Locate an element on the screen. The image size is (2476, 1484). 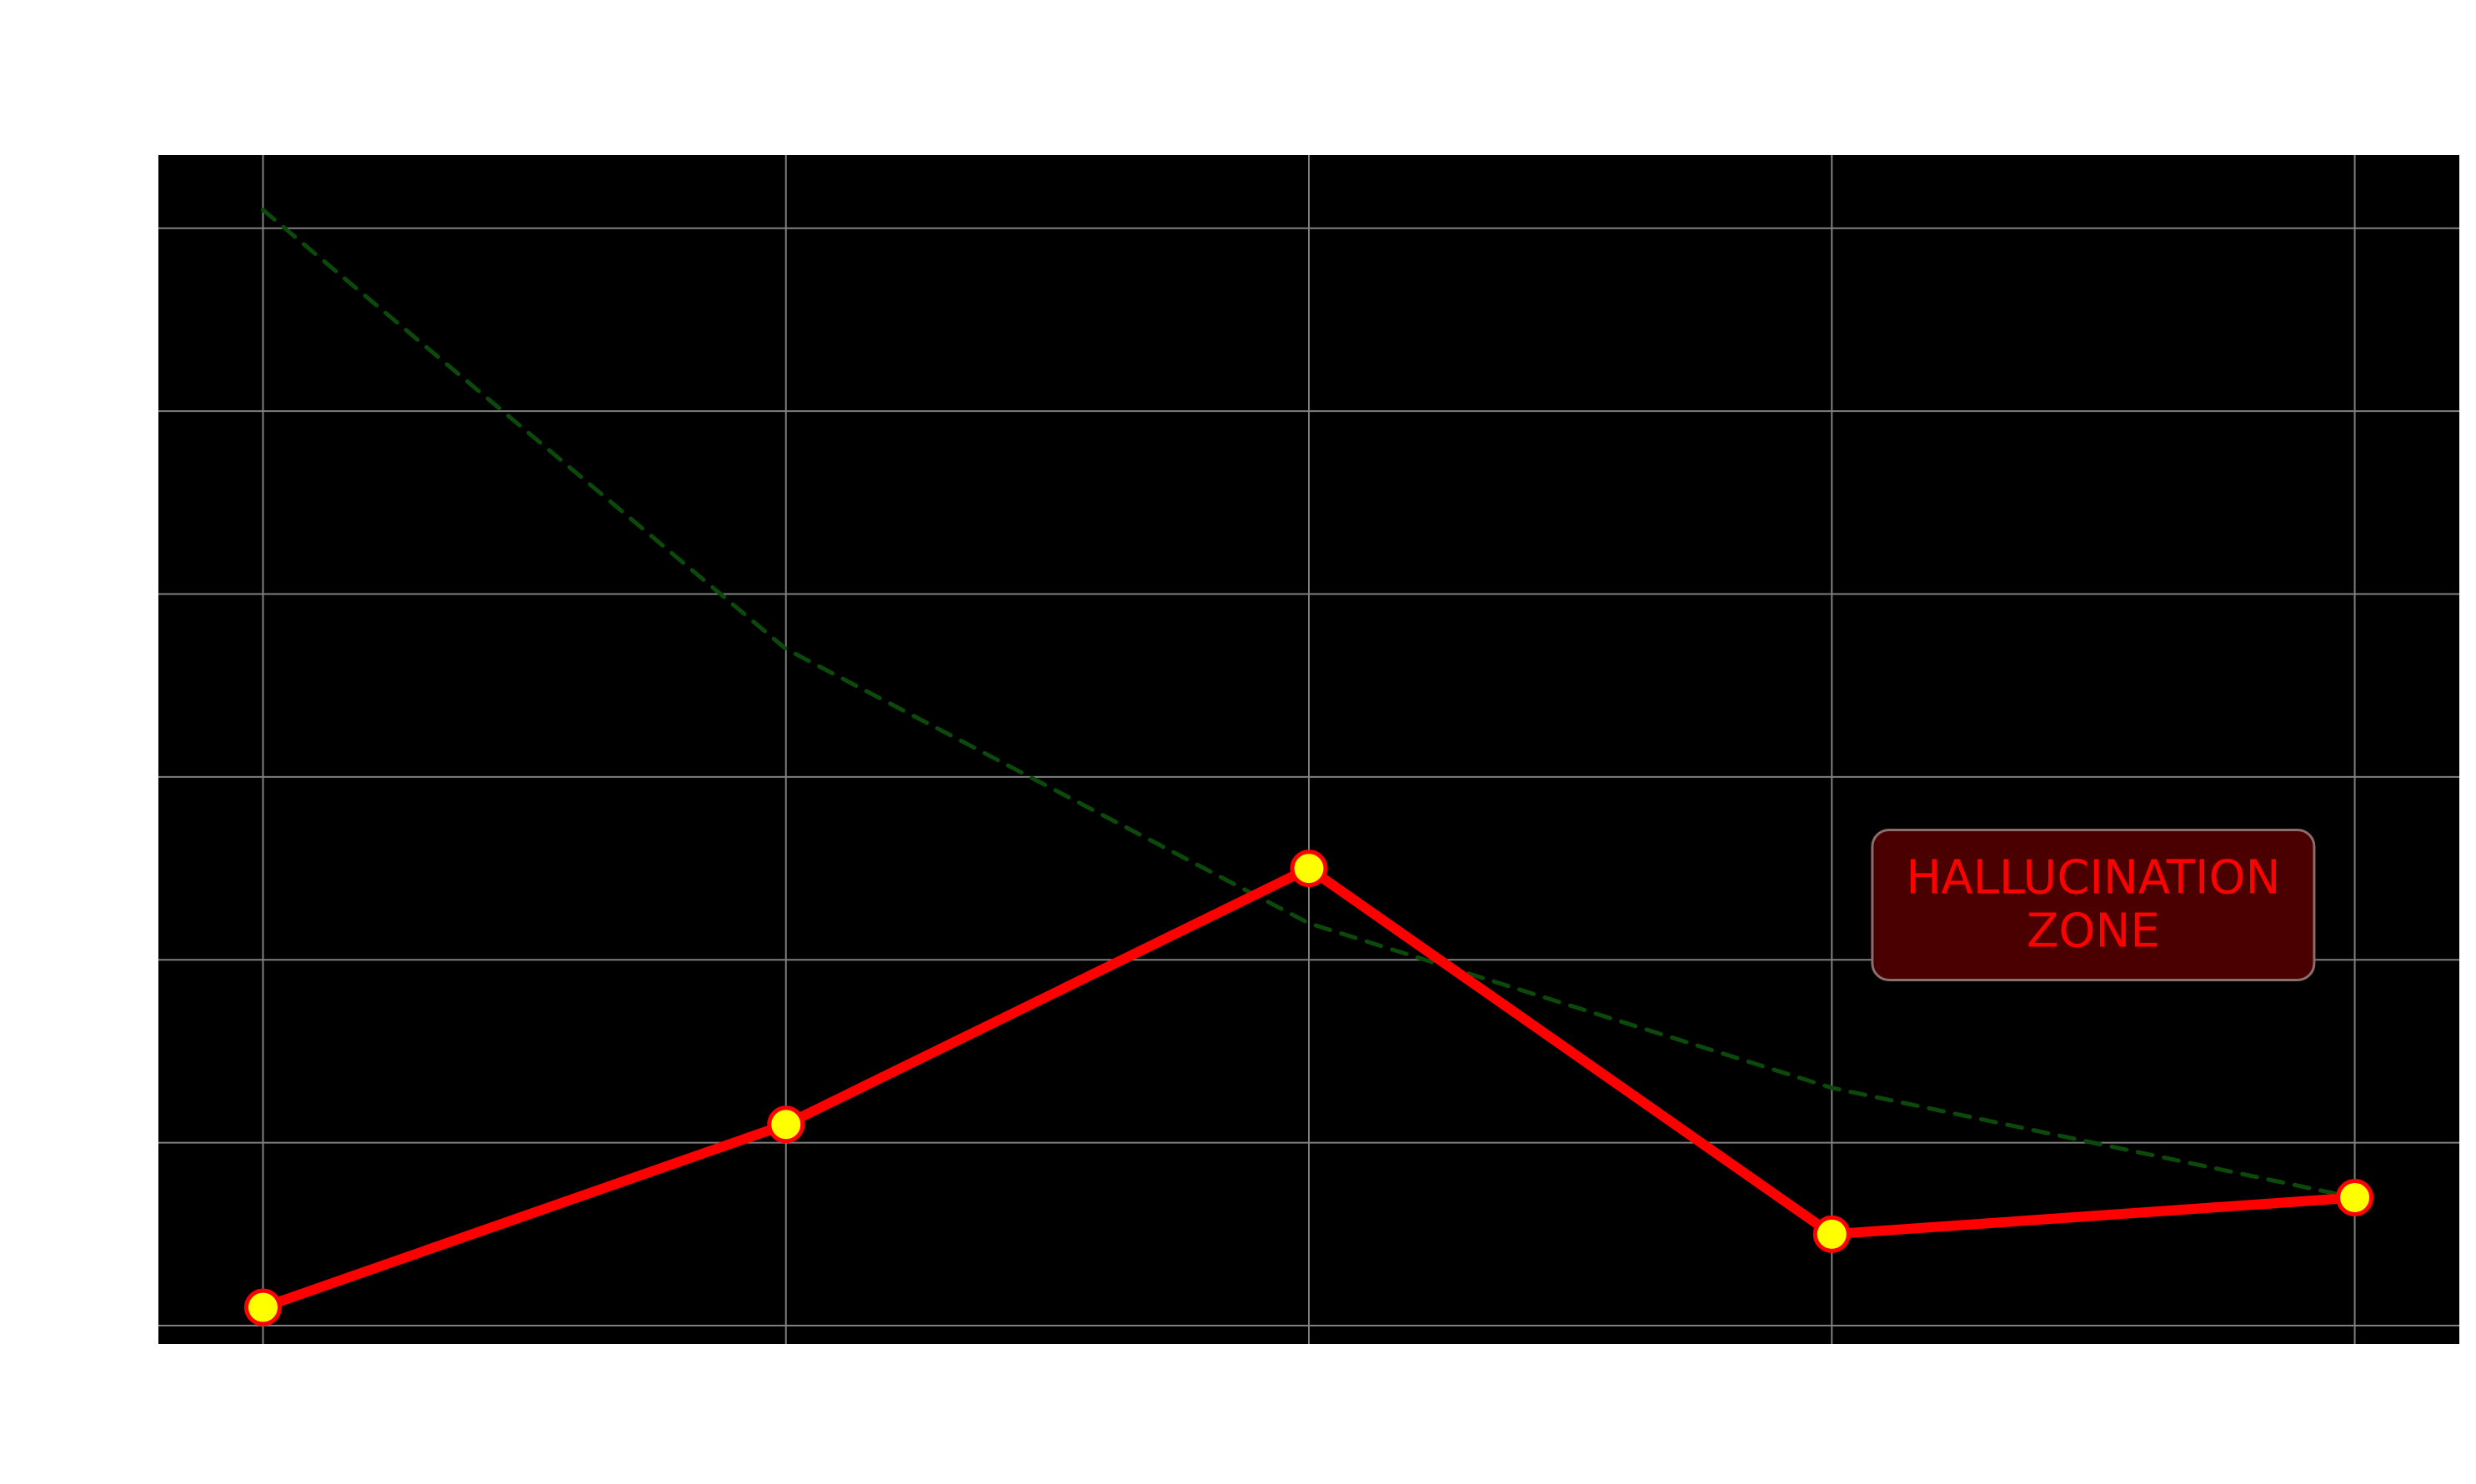
annotation-box is located at coordinates (2093, 904).